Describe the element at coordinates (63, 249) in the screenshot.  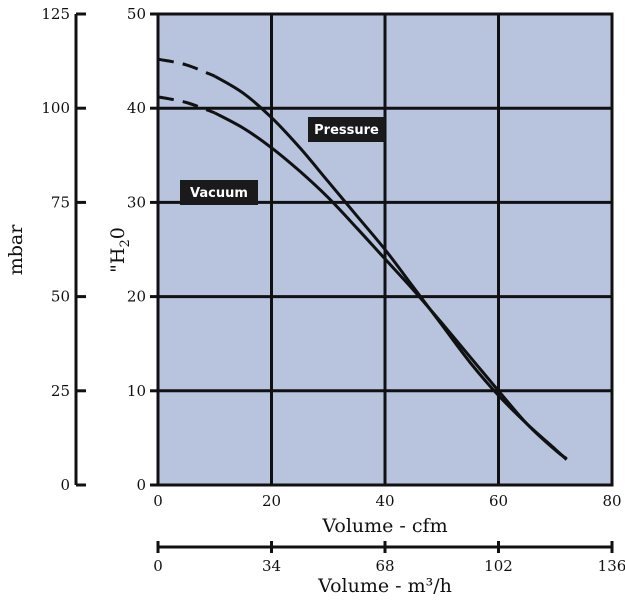
I see `y2-axis-mbar: 0 25 50 75 100 125` at that location.